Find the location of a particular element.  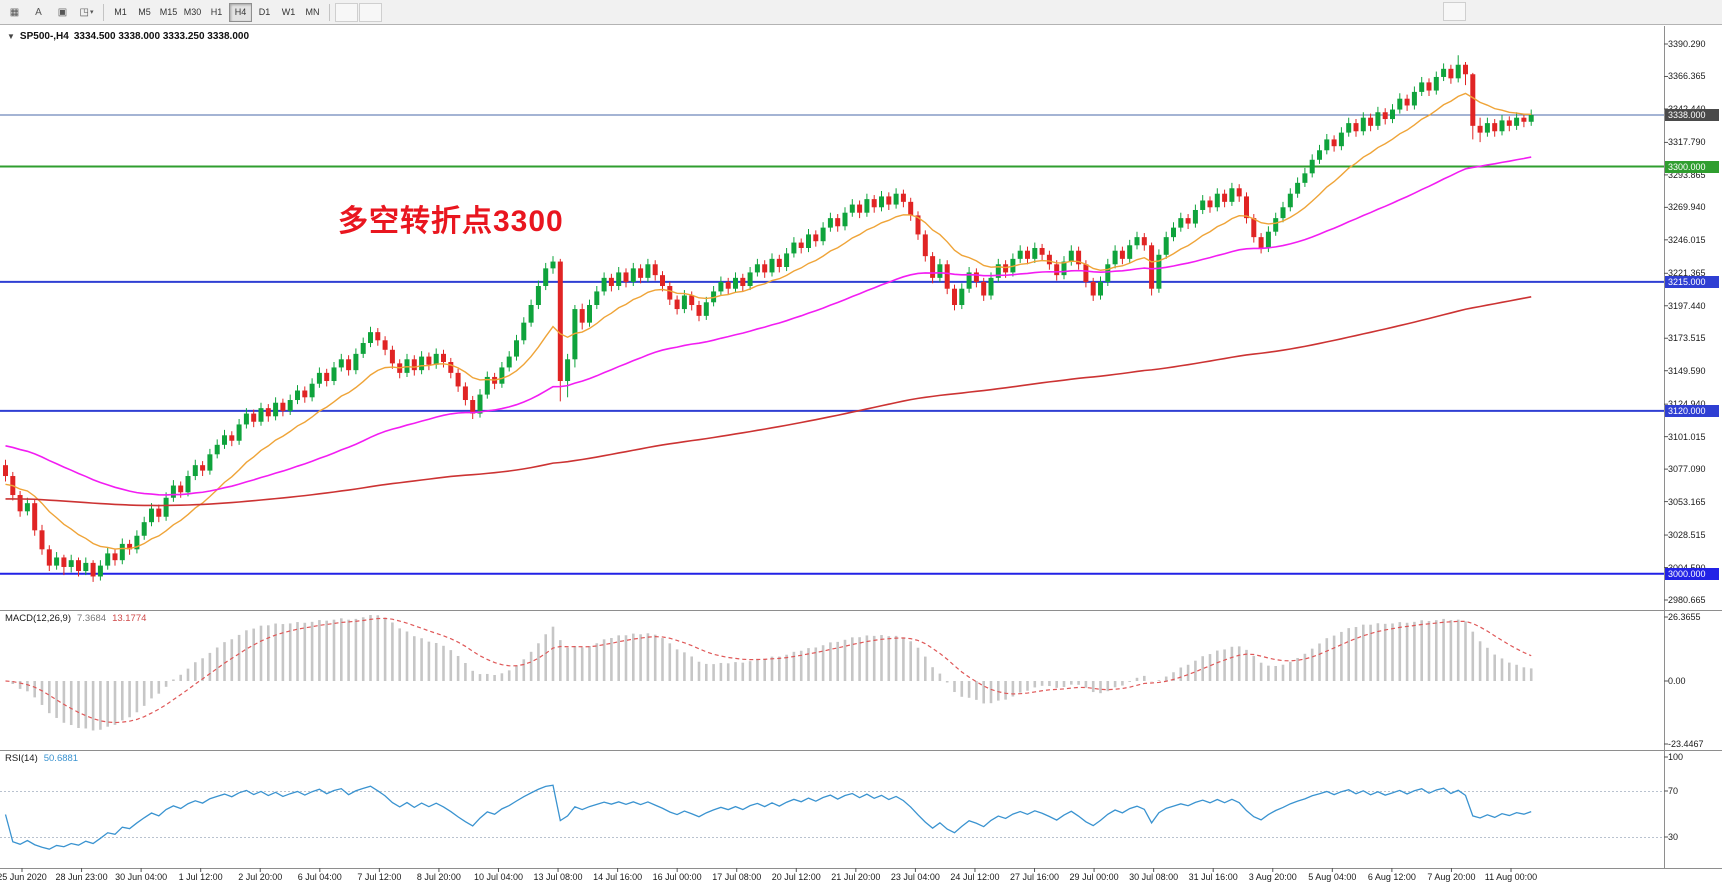

price-axis-label: 2980.665 is located at coordinates (1687, 600).